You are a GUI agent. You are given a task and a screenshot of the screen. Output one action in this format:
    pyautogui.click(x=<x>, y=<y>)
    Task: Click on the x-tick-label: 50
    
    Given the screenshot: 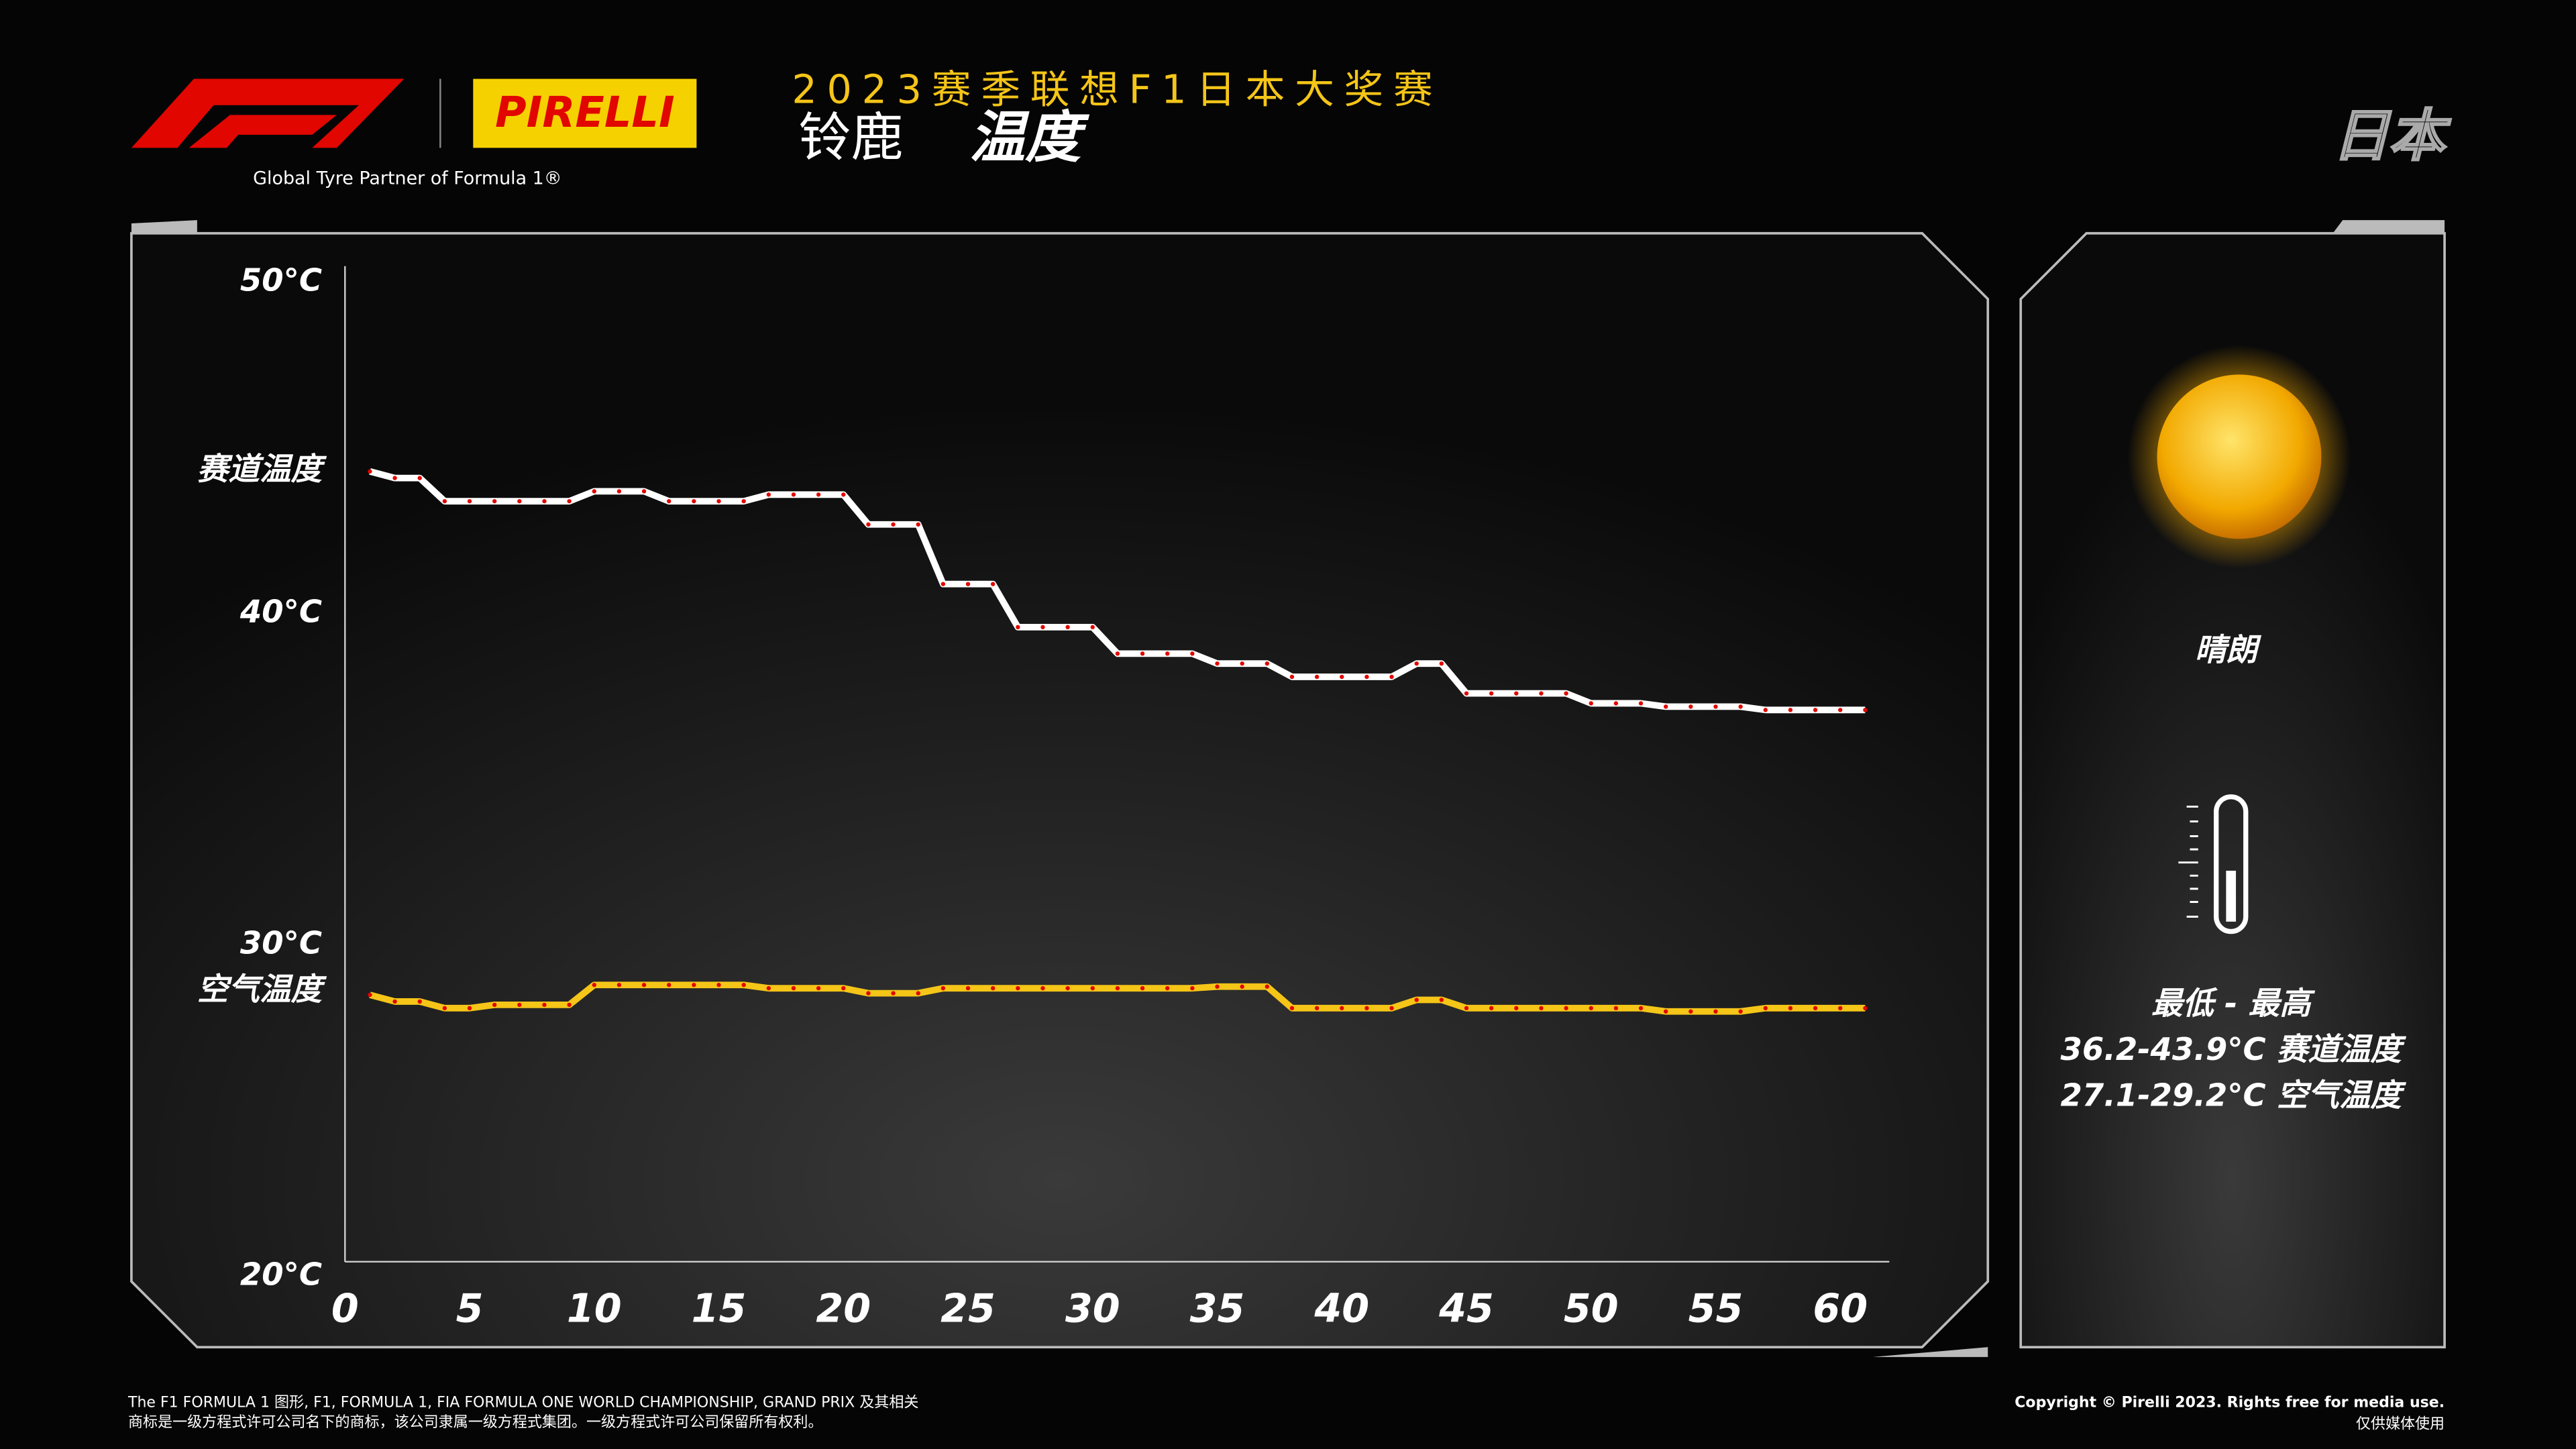 What is the action you would take?
    pyautogui.click(x=1591, y=1308)
    